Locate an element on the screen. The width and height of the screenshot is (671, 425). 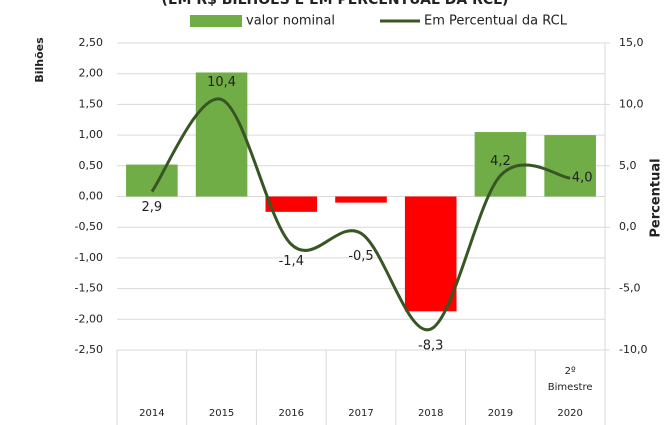
y-tick-label: 2,00 is located at coordinates (91, 73).